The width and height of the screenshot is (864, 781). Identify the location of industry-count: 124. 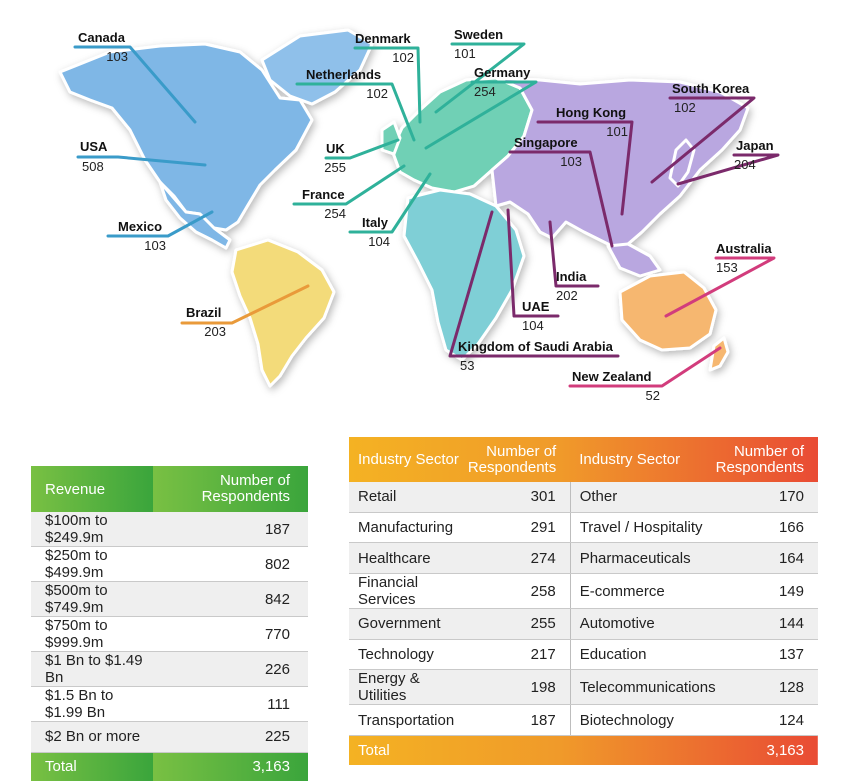
(766, 720).